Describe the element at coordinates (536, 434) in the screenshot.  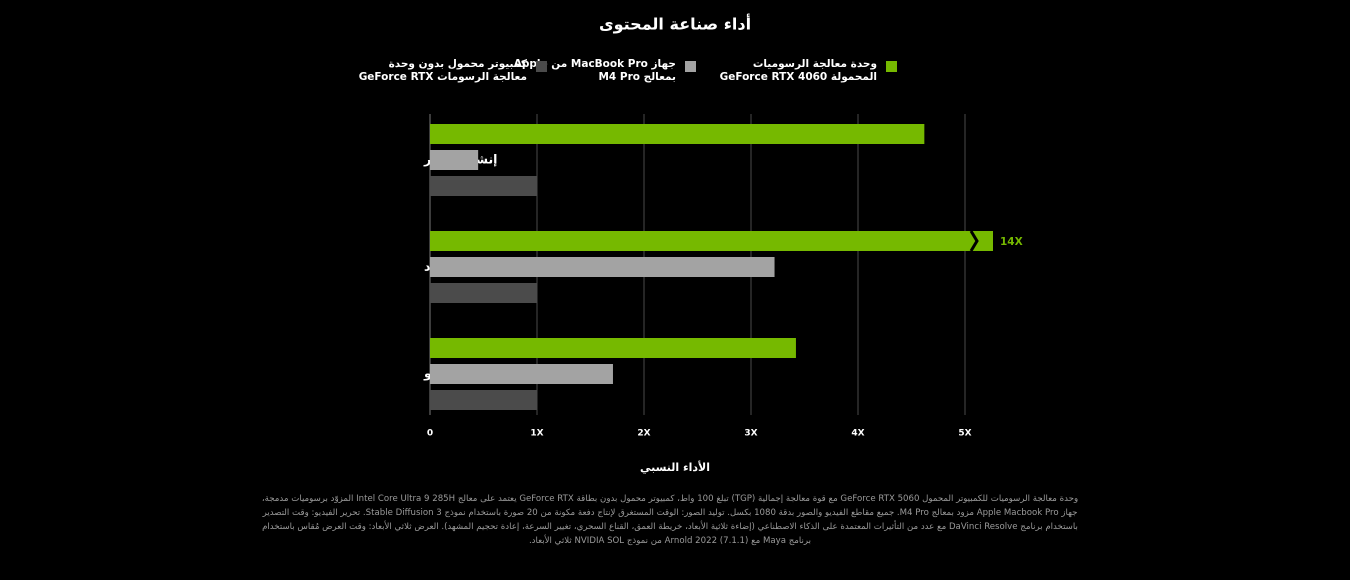
I see `x-tick-label: 1X` at that location.